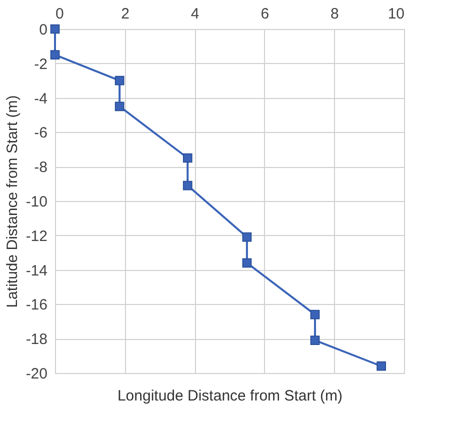 The image size is (458, 425). What do you see at coordinates (230, 396) in the screenshot?
I see `x-axis-title: Longitude Distance from Start (m)` at bounding box center [230, 396].